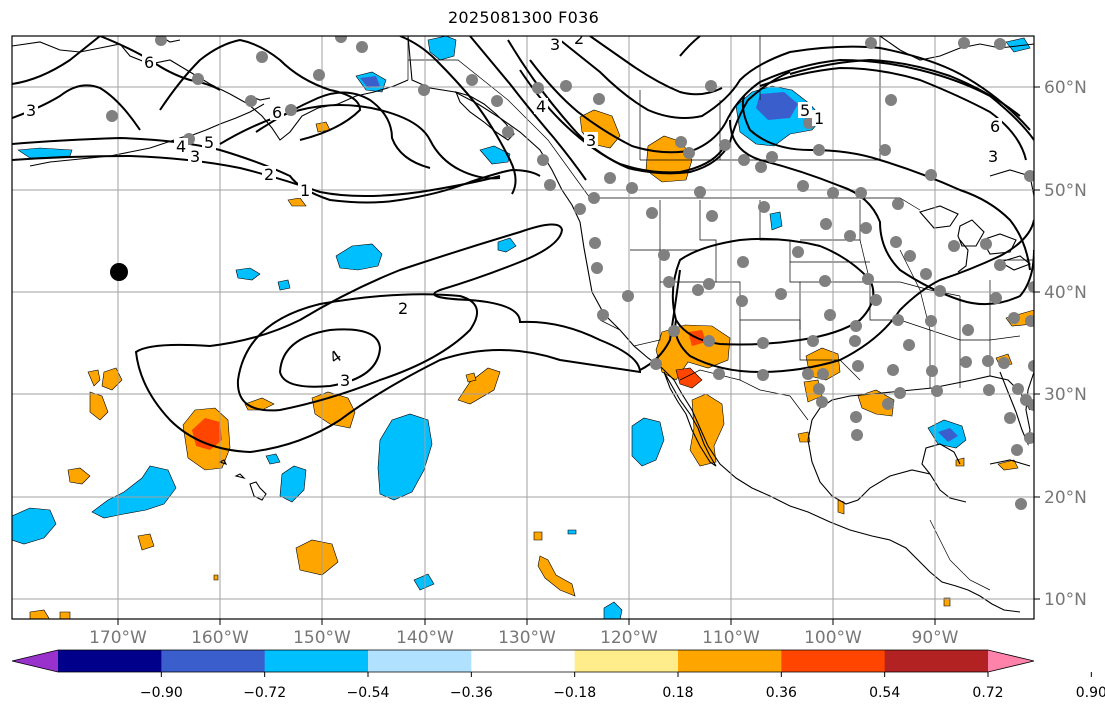 The width and height of the screenshot is (1105, 712). What do you see at coordinates (119, 272) in the screenshot?
I see `marker-dot` at bounding box center [119, 272].